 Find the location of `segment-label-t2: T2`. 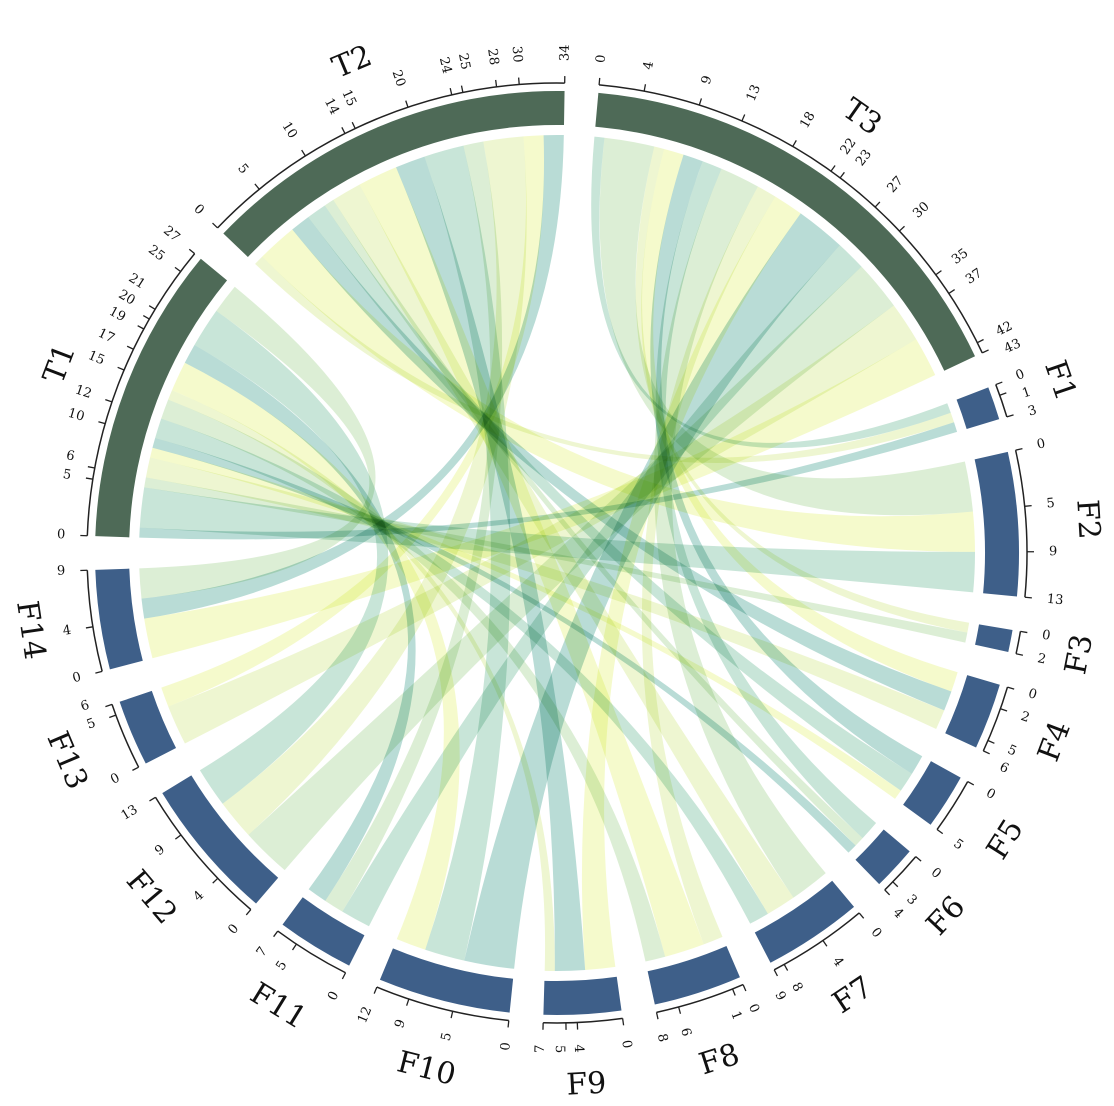

segment-label-t2: T2 is located at coordinates (352, 61).